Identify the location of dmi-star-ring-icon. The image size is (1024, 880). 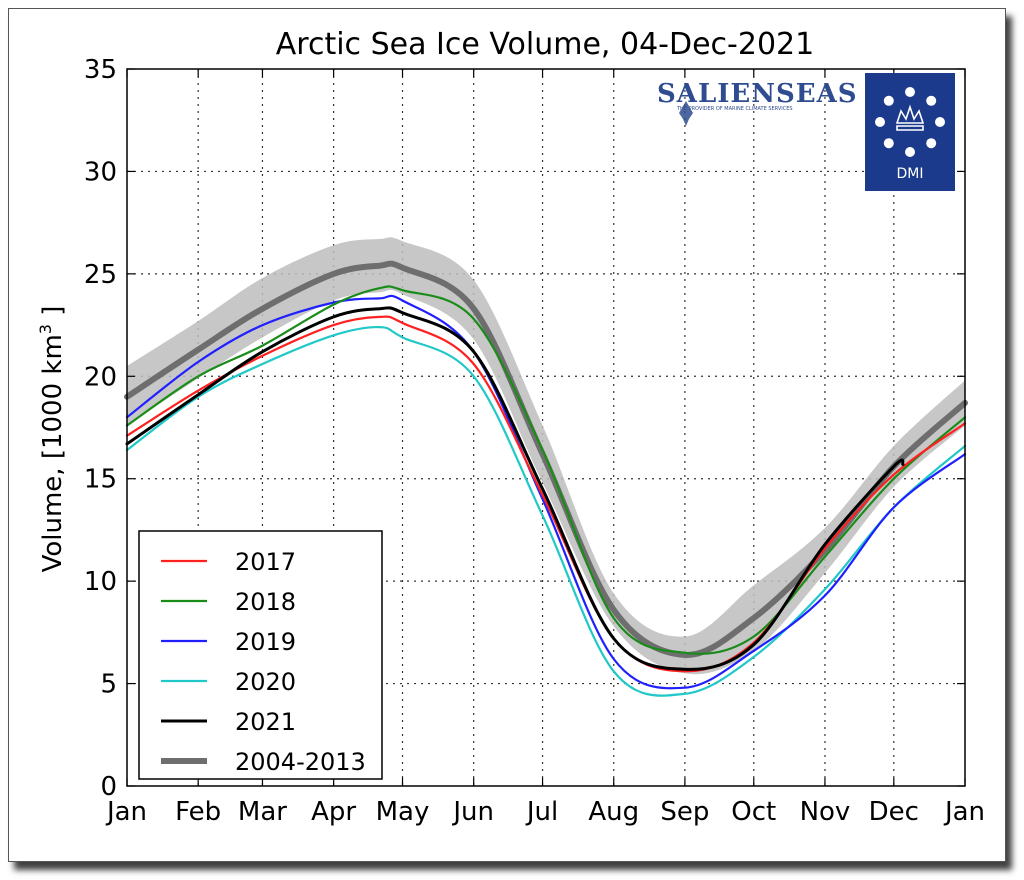
(910, 122).